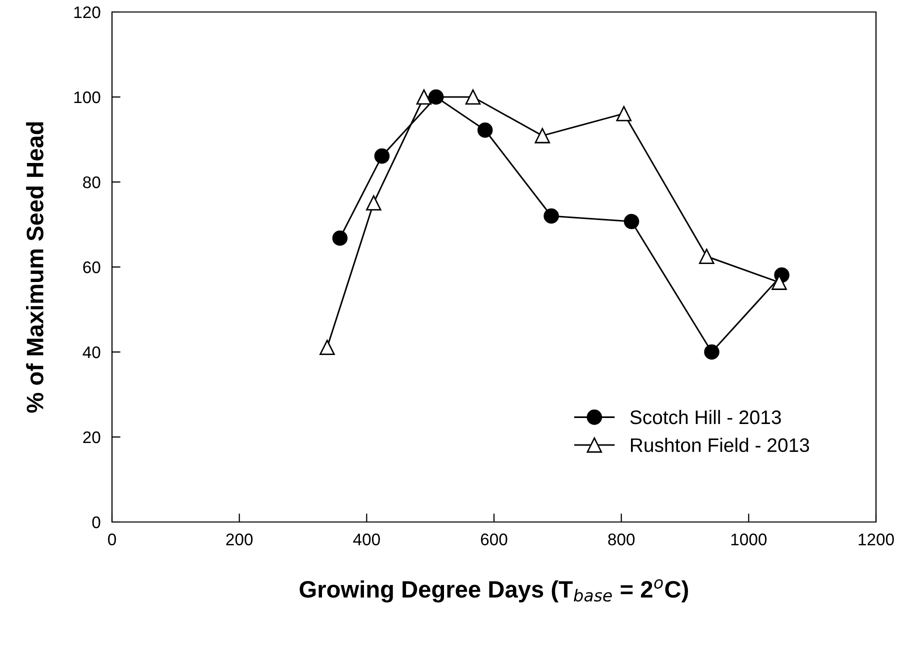 The height and width of the screenshot is (654, 909). I want to click on x-tick-label: 200, so click(239, 540).